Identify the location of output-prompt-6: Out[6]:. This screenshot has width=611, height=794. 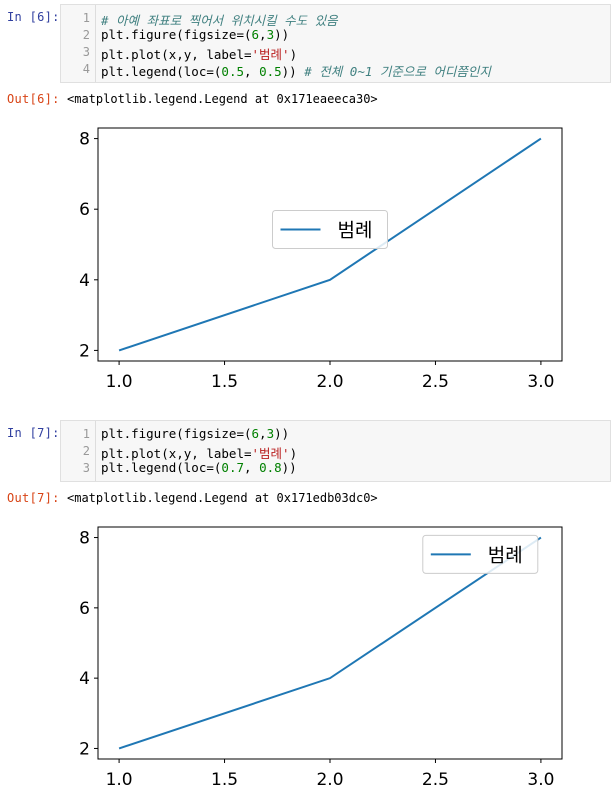
(33, 99).